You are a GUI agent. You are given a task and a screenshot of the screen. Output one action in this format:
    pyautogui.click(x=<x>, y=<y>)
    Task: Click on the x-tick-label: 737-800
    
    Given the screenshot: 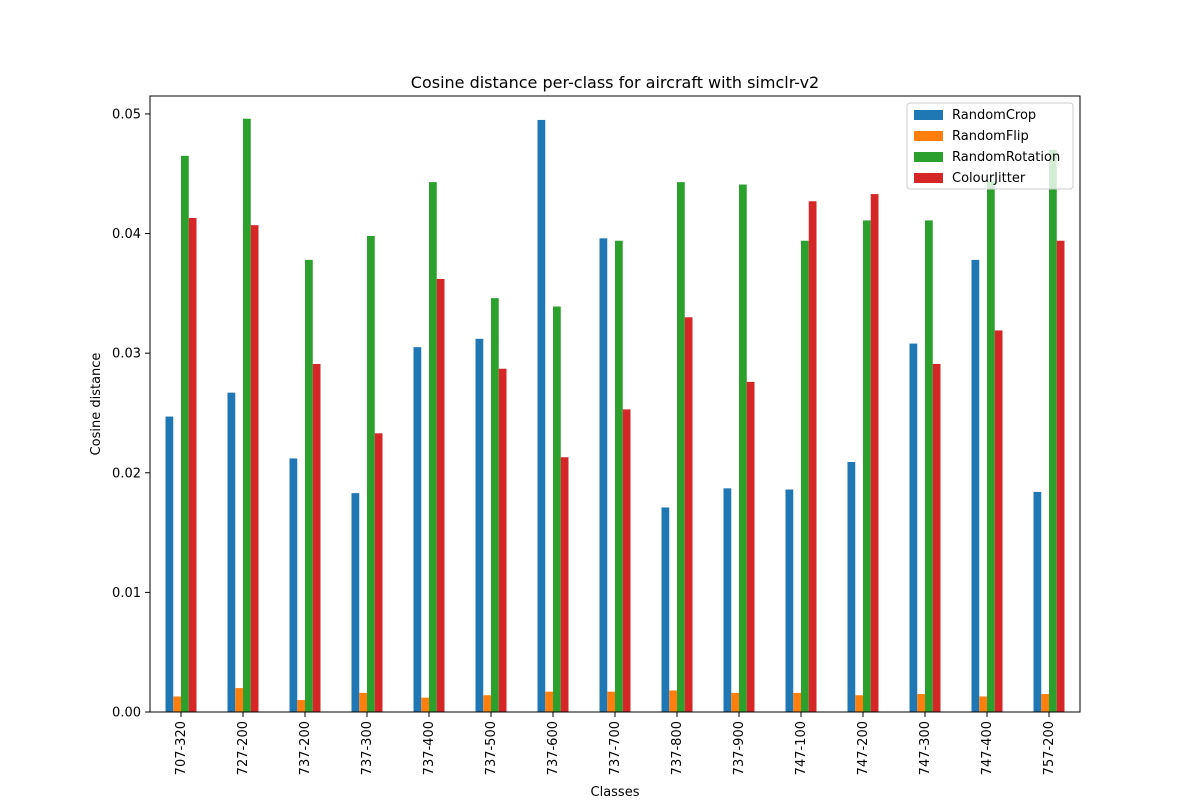 What is the action you would take?
    pyautogui.click(x=677, y=748)
    